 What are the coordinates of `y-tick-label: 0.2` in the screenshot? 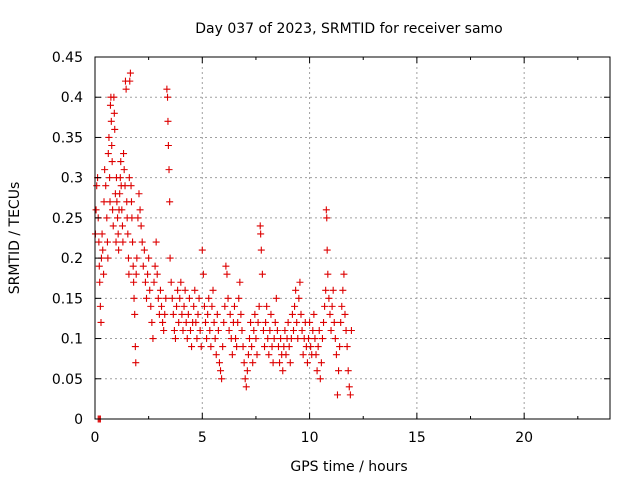 It's located at (72, 259).